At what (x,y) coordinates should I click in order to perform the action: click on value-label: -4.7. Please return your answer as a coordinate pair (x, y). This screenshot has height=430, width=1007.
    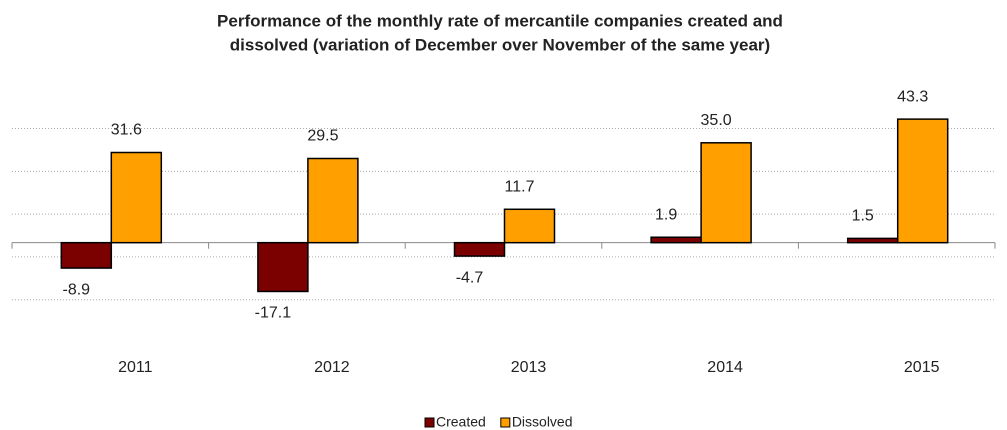
    Looking at the image, I should click on (470, 277).